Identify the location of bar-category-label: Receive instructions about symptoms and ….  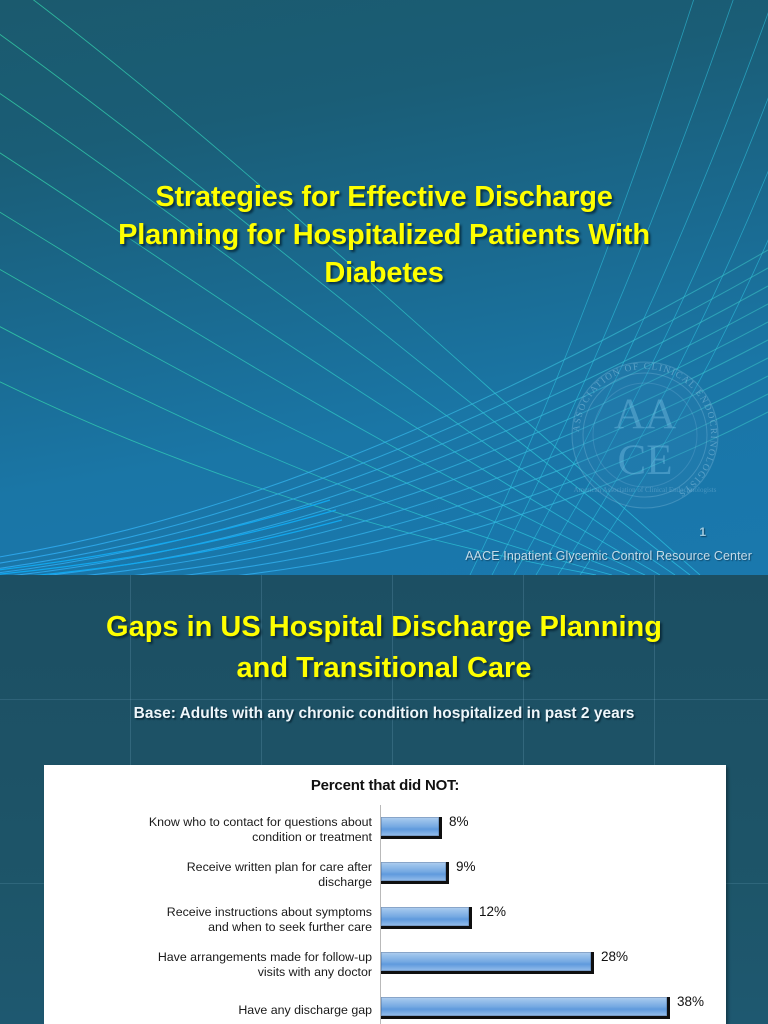
(269, 919).